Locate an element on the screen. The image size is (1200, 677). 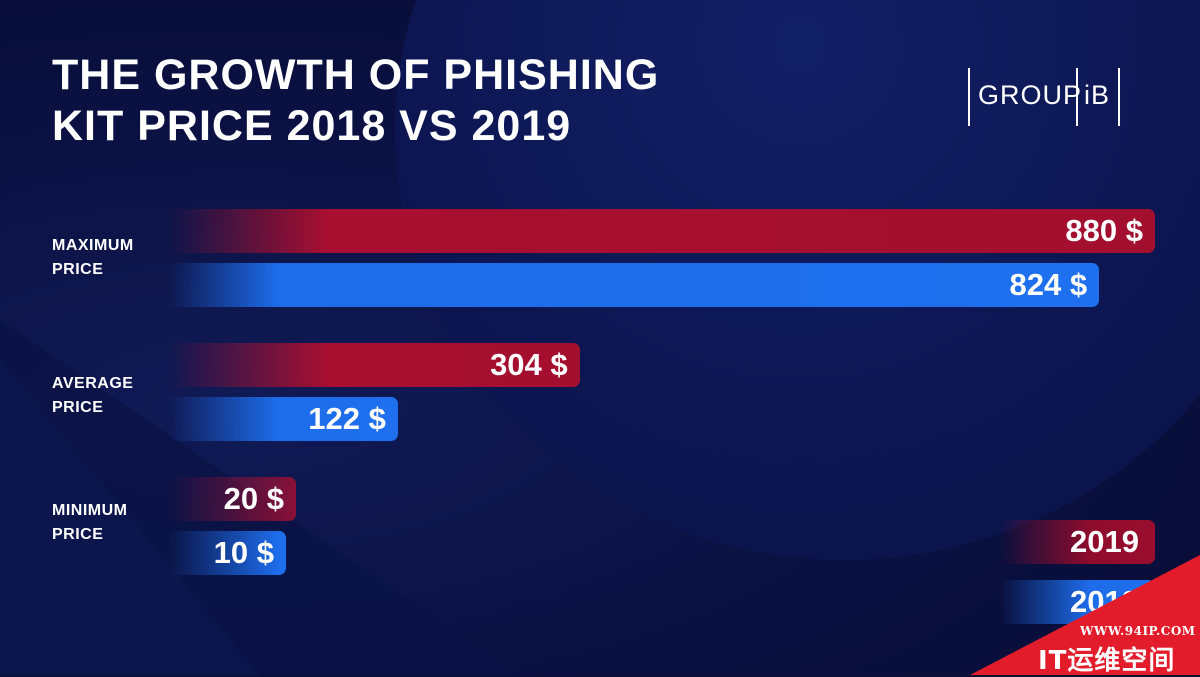
logo-divider-right is located at coordinates (1119, 97).